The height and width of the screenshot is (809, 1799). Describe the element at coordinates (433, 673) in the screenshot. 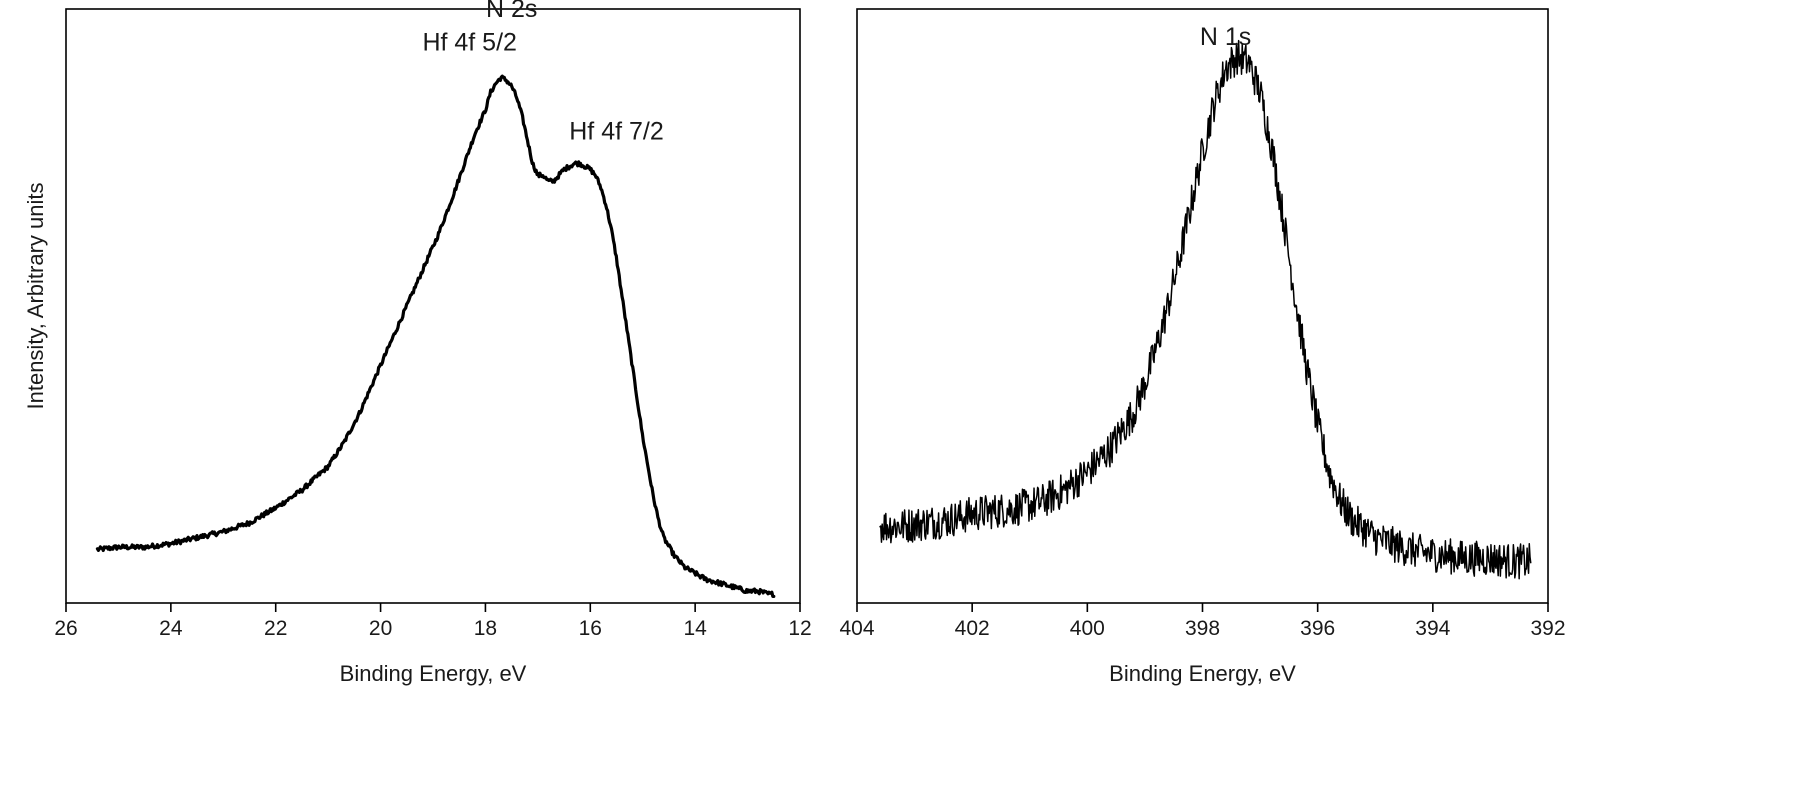

I see `x-axis-title-left: Binding Energy, eV` at that location.